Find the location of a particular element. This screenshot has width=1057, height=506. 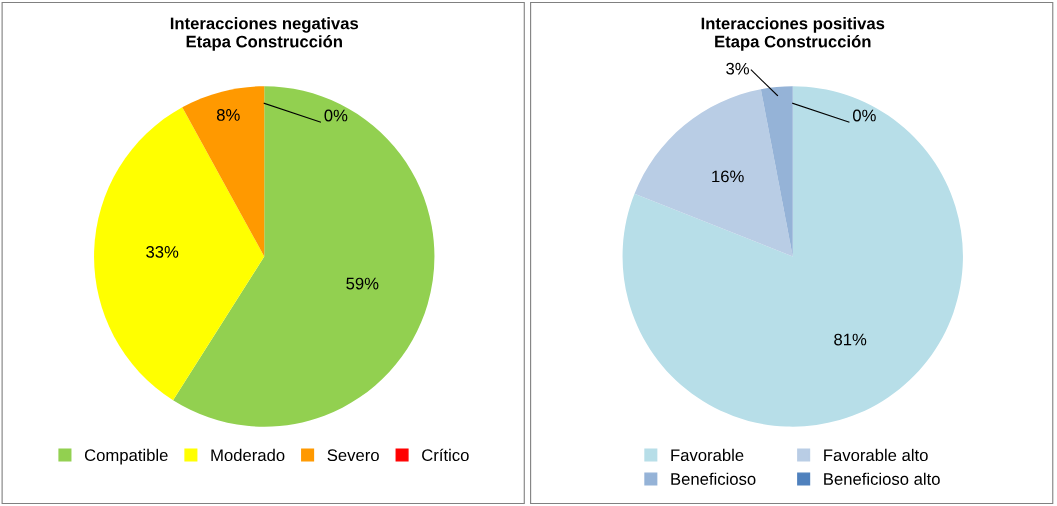

data-label: 16% is located at coordinates (728, 176).